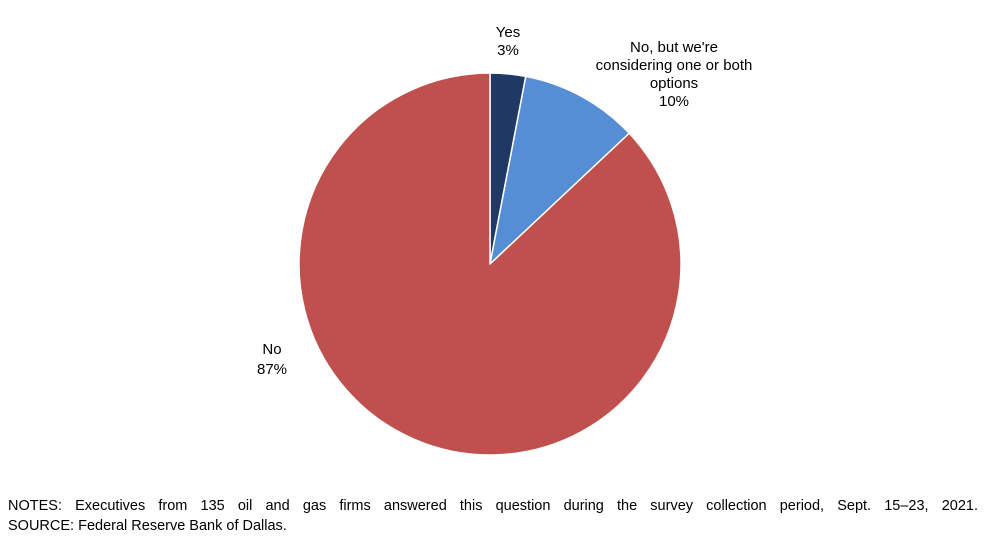  Describe the element at coordinates (272, 359) in the screenshot. I see `slice-label-no: No 87%` at that location.